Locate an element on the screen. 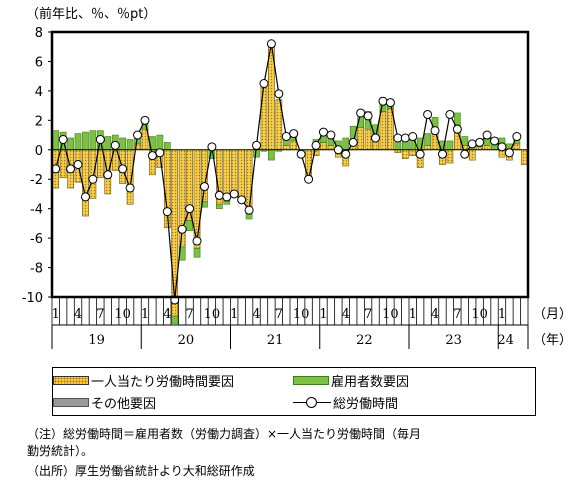  legend-swatch-green is located at coordinates (311, 380).